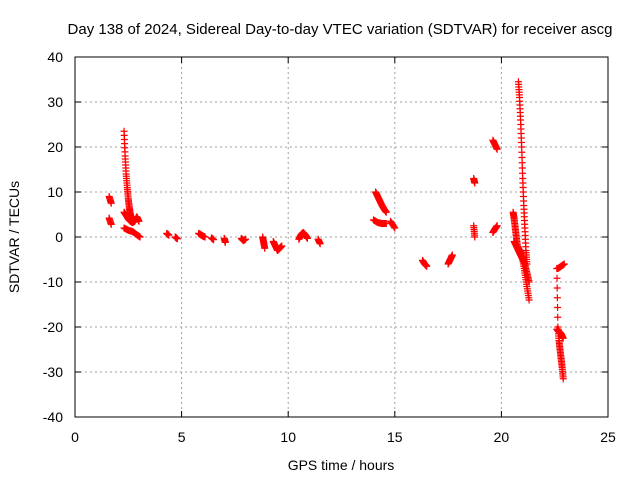 The image size is (640, 480). Describe the element at coordinates (55, 102) in the screenshot. I see `y-tick-label: 30` at that location.